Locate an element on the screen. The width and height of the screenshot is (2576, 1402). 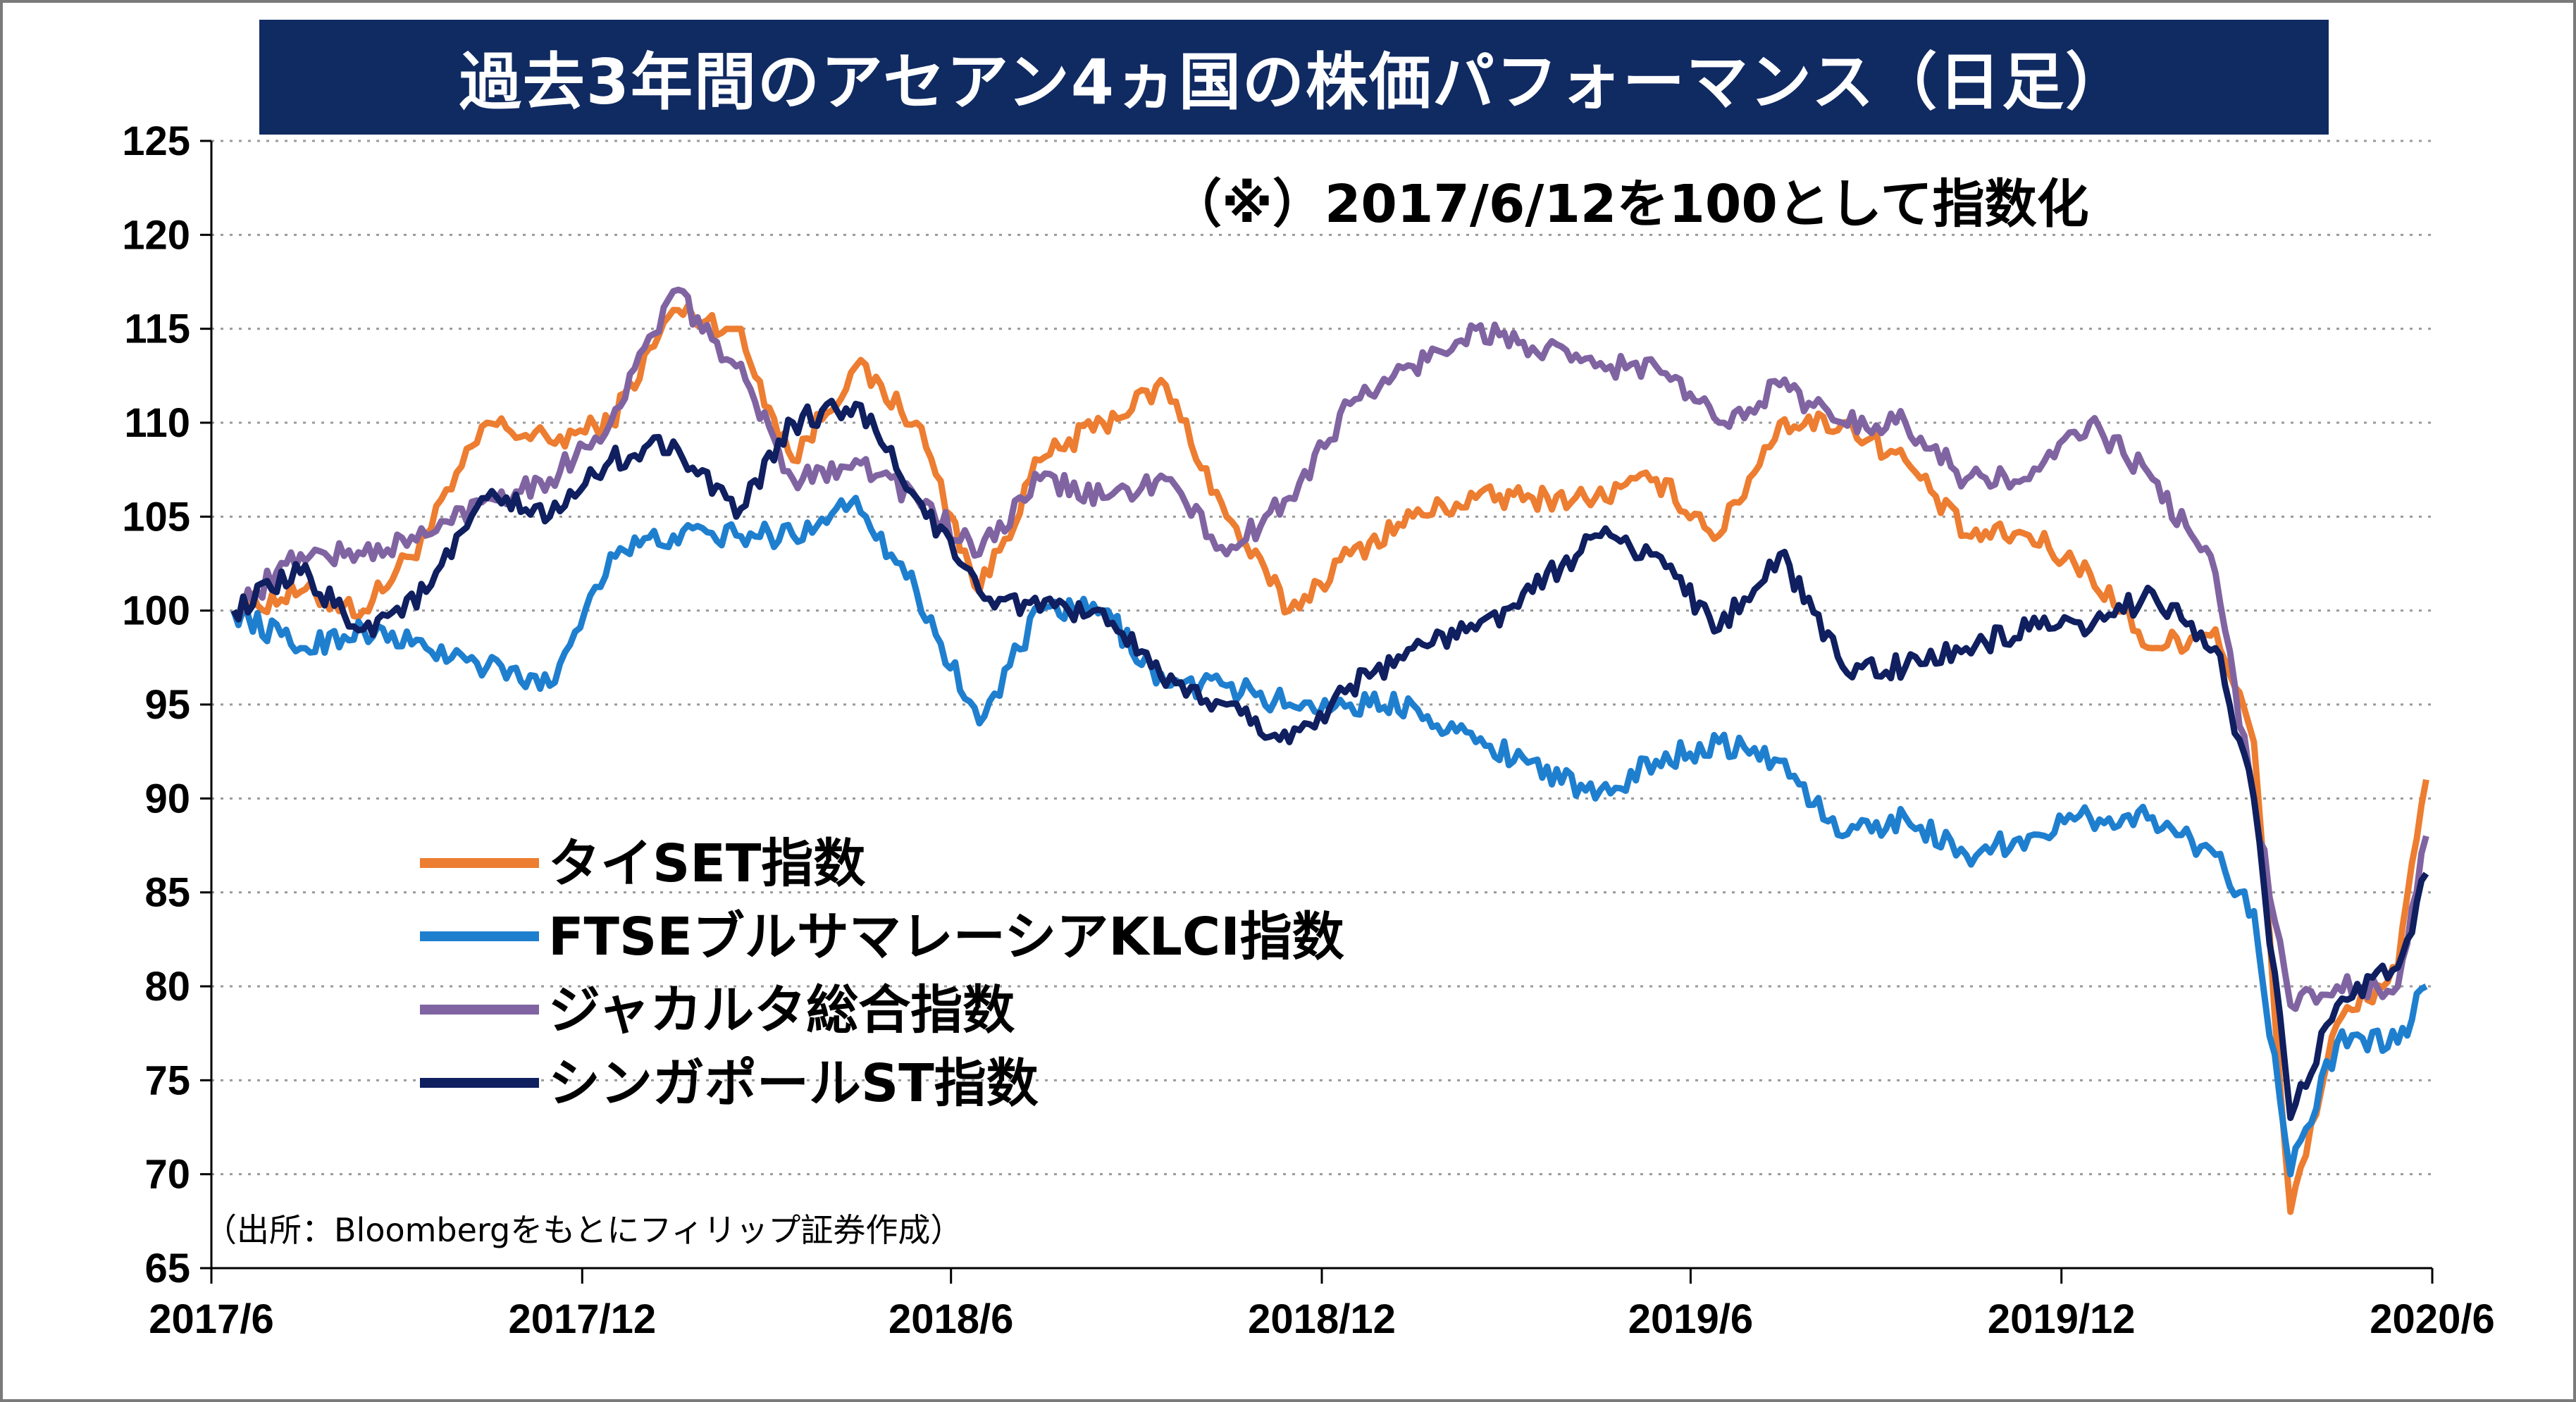
y-tick-label: 110 is located at coordinates (157, 423).